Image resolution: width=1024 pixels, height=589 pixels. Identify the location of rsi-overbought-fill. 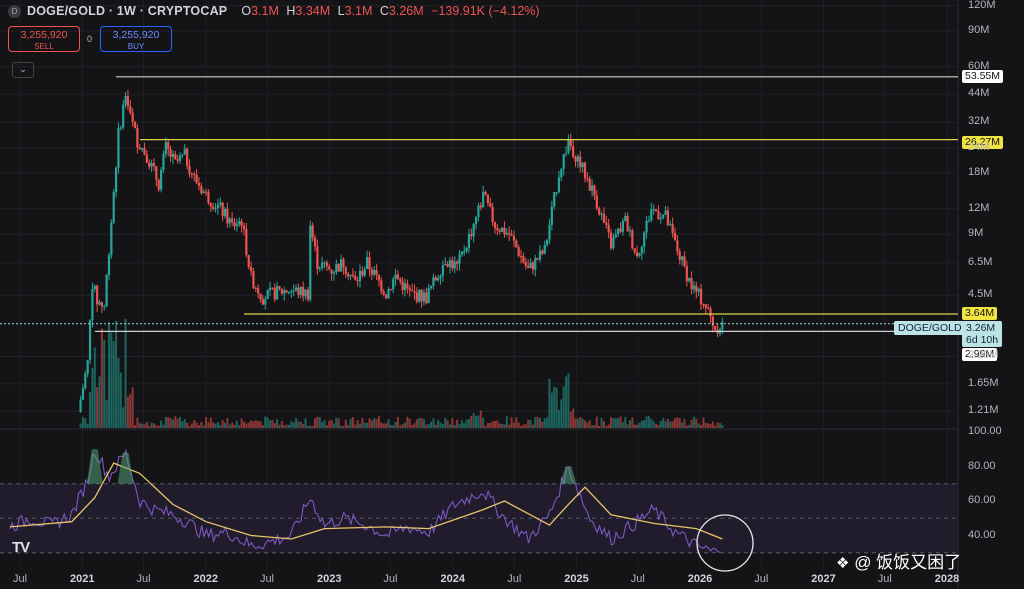
(94, 466).